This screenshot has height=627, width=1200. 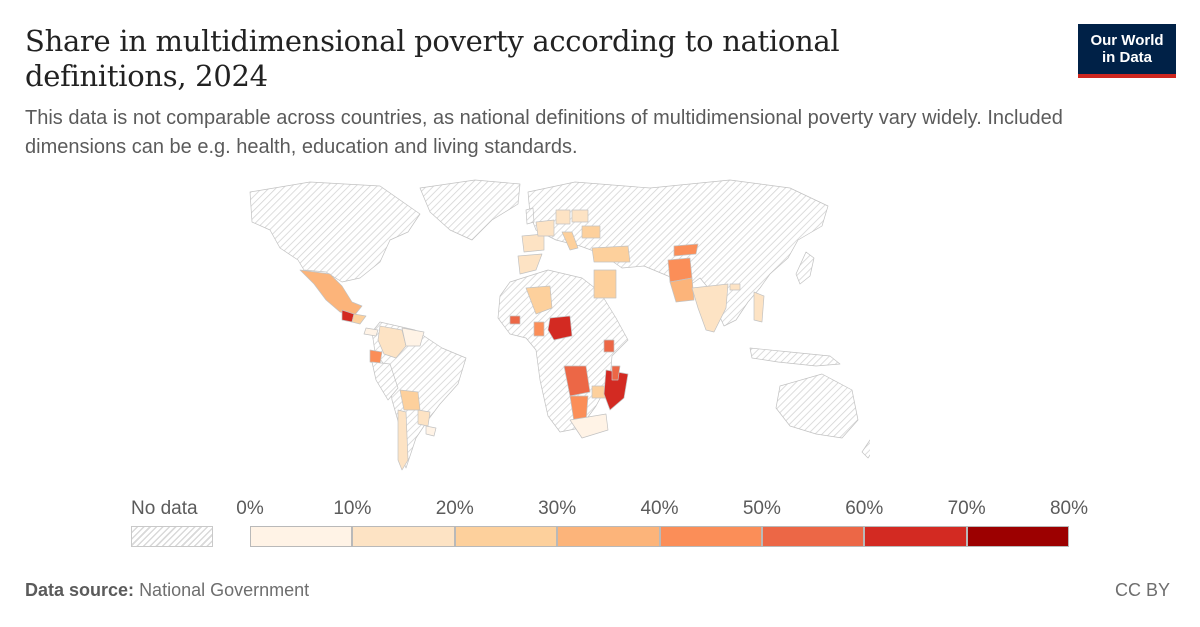 What do you see at coordinates (539, 300) in the screenshot?
I see `country-mali` at bounding box center [539, 300].